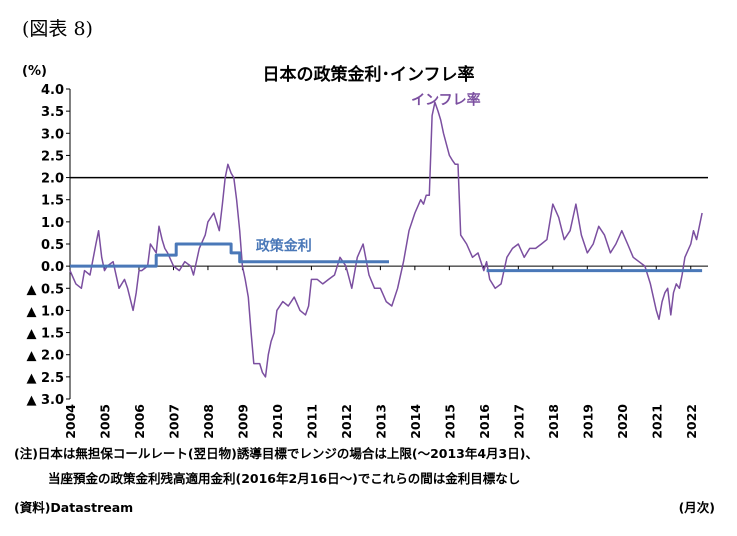  I want to click on x-tick-label: 2015, so click(449, 421).